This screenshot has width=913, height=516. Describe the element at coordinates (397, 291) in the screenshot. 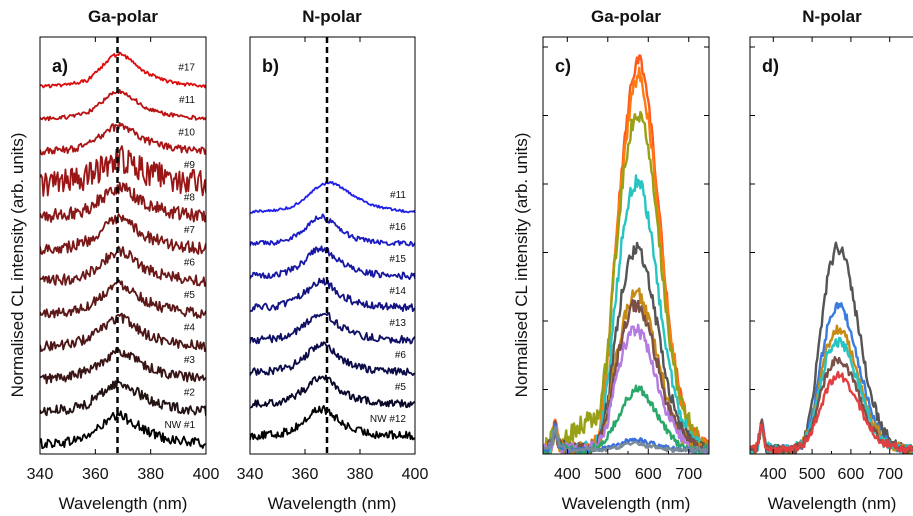

I see `series-label-b-5: #14` at that location.